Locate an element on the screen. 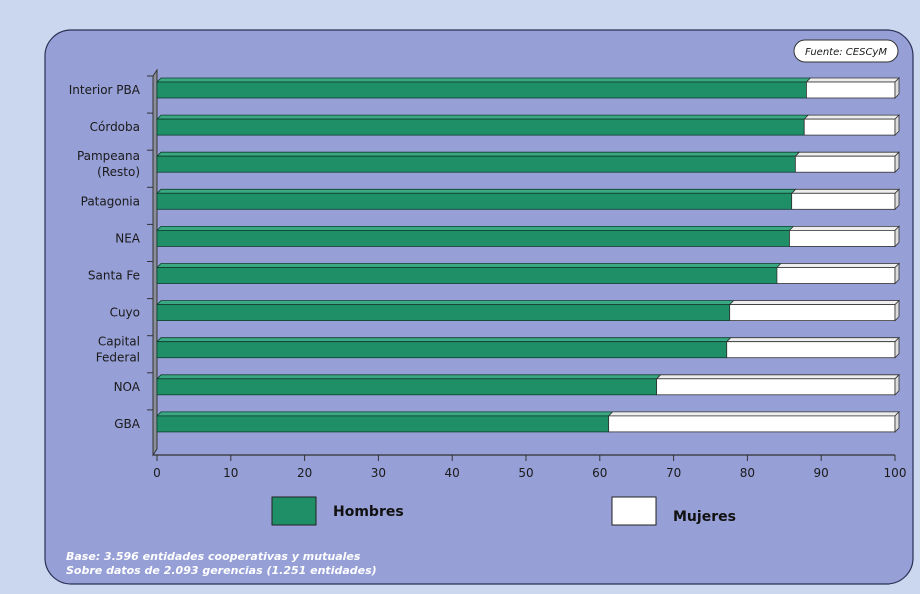 The height and width of the screenshot is (594, 920). bar-hombres-top-santa-fe is located at coordinates (469, 265).